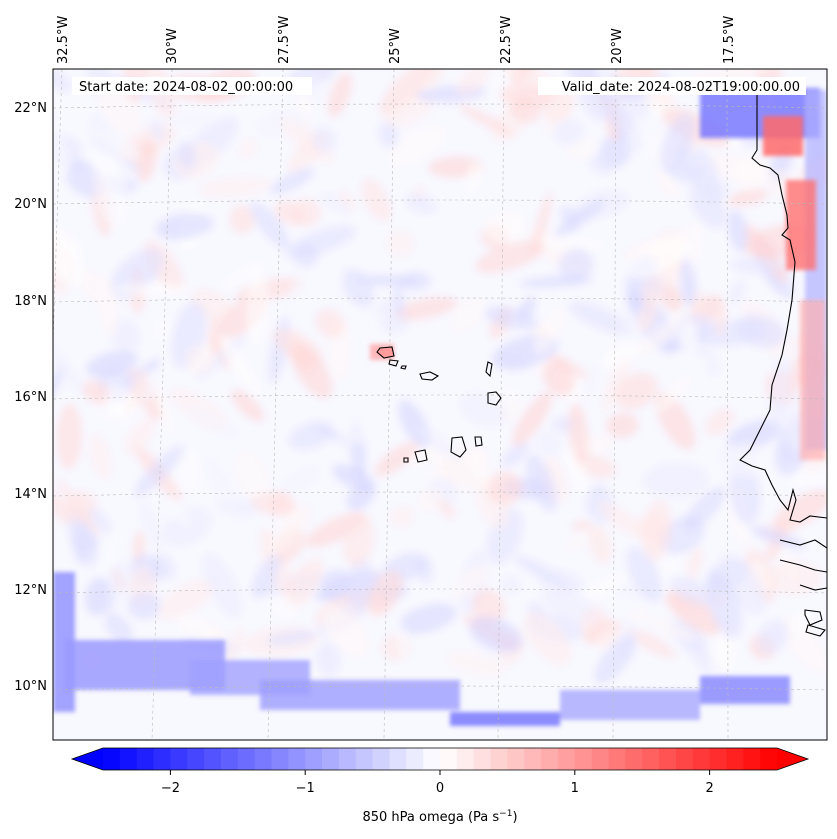  What do you see at coordinates (681, 87) in the screenshot?
I see `valid-date-label: Valid_date: 2024-08-02T19:00:00.00` at bounding box center [681, 87].